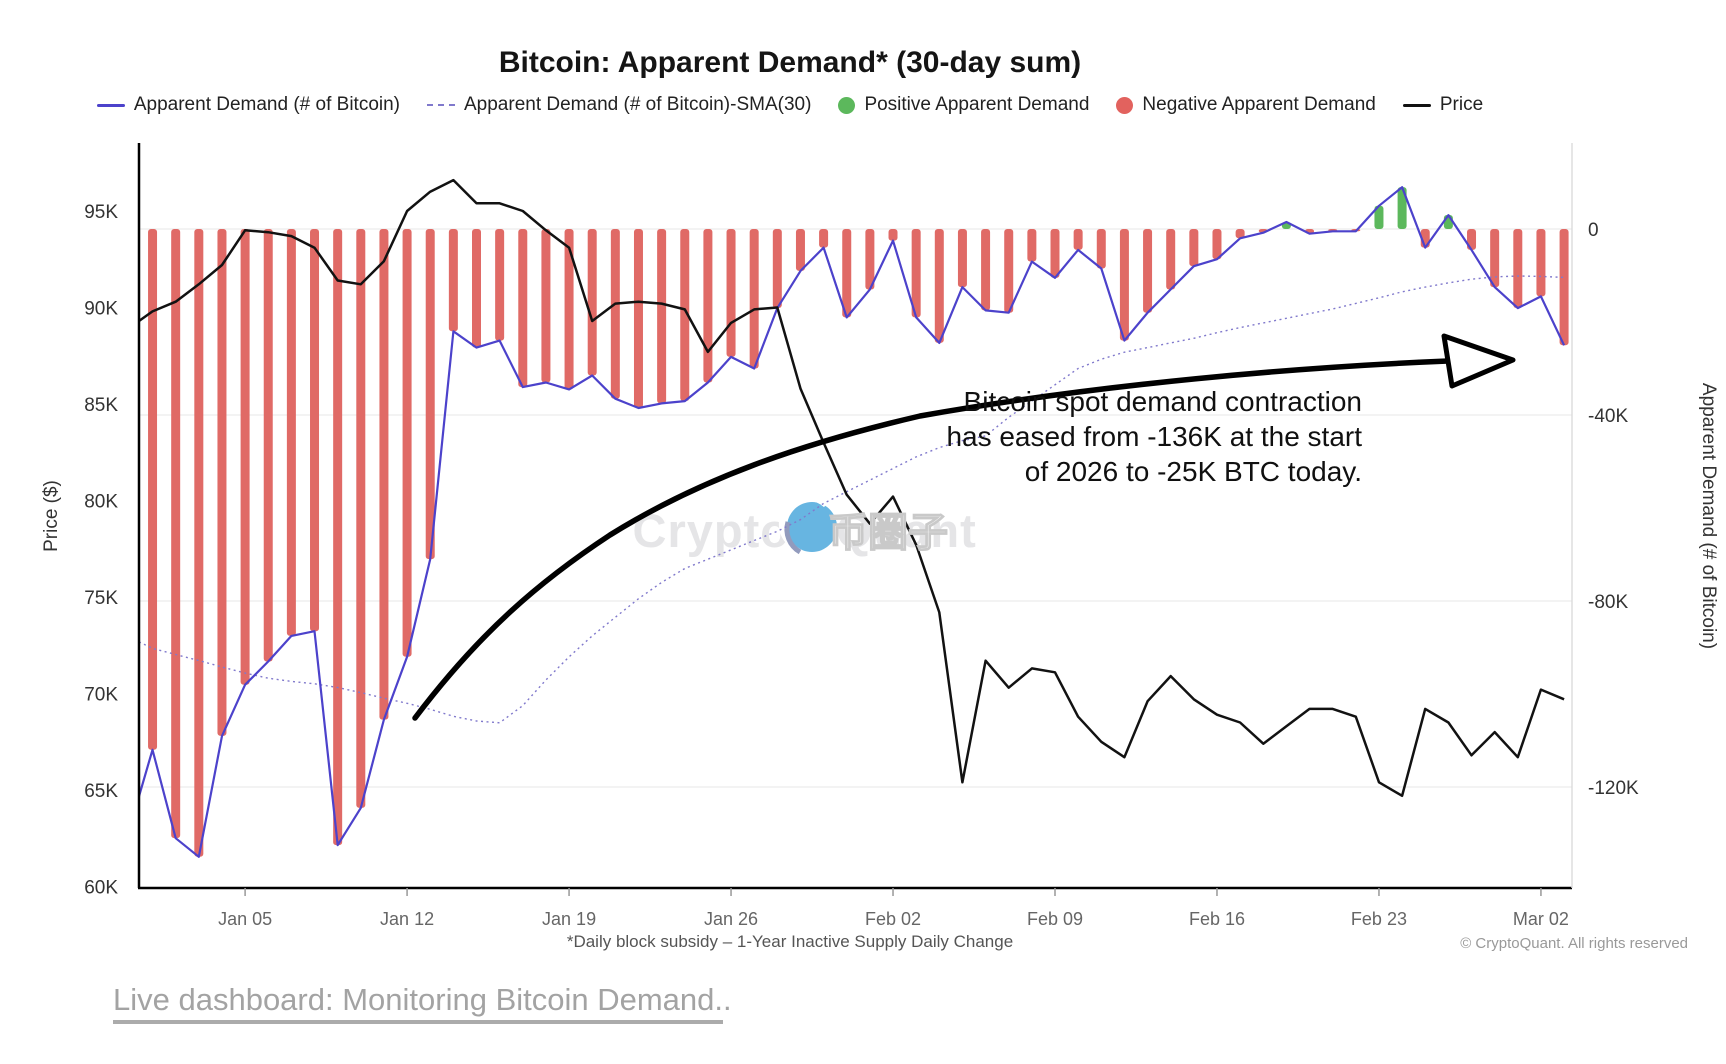 The height and width of the screenshot is (1064, 1726). Describe the element at coordinates (407, 919) in the screenshot. I see `x-tick-label: Jan 12` at that location.